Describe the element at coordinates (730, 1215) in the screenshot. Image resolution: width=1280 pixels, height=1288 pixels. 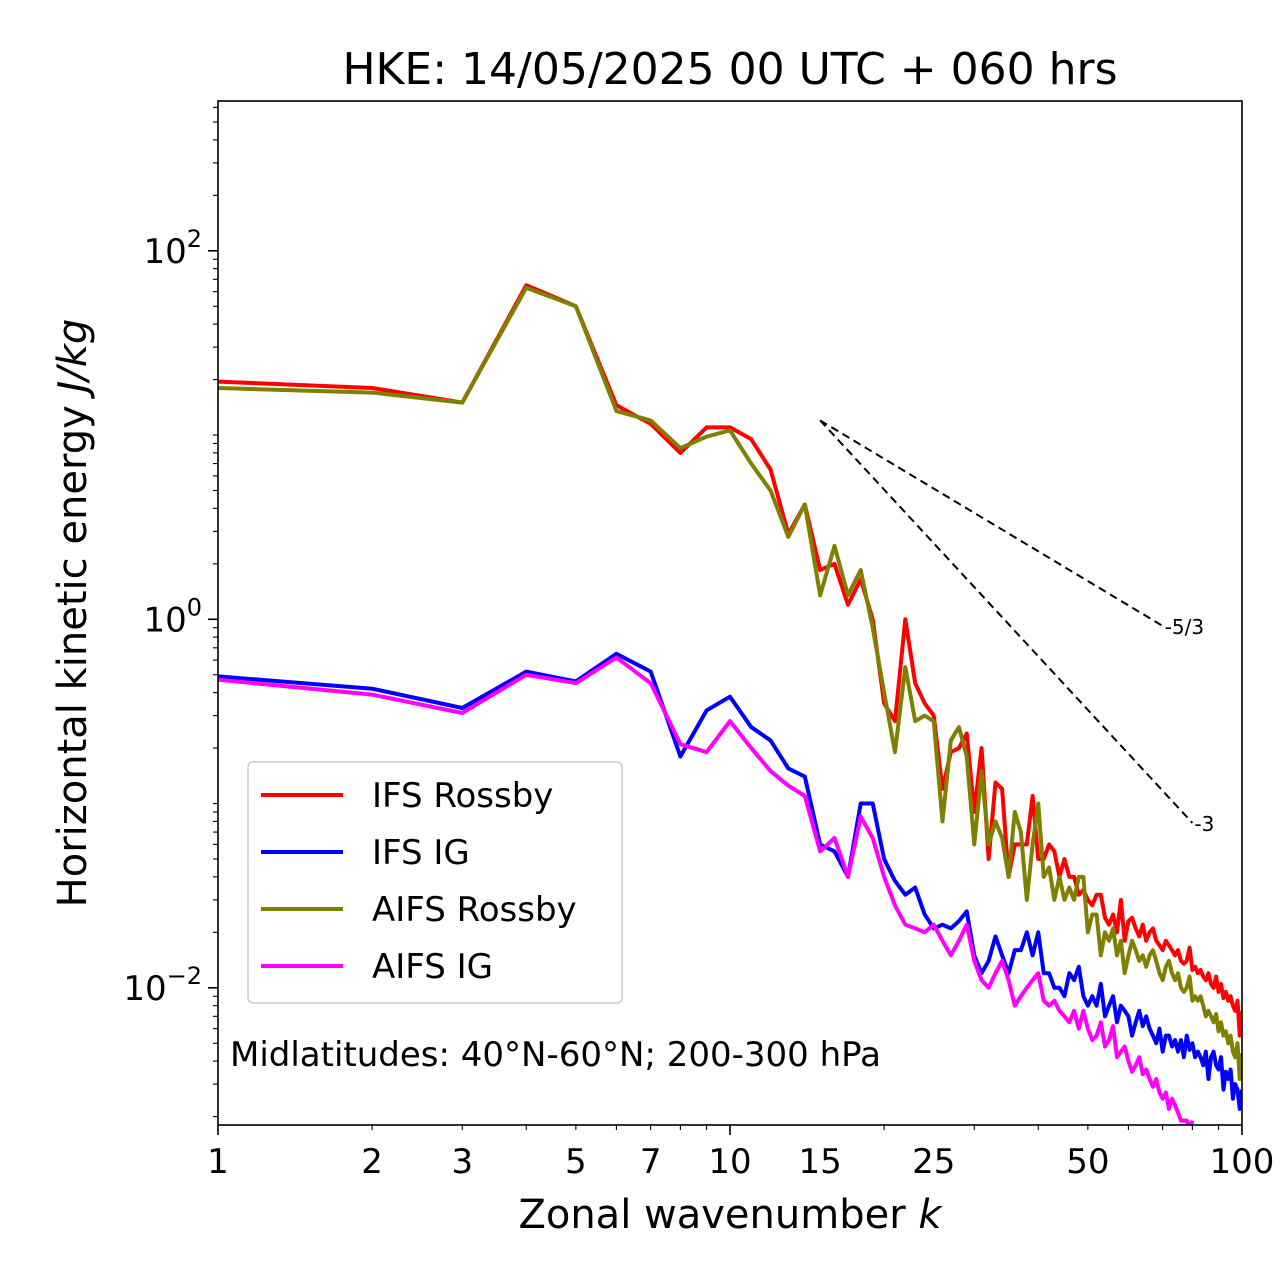
I see `x-axis-label: Zonal wavenumber k` at that location.